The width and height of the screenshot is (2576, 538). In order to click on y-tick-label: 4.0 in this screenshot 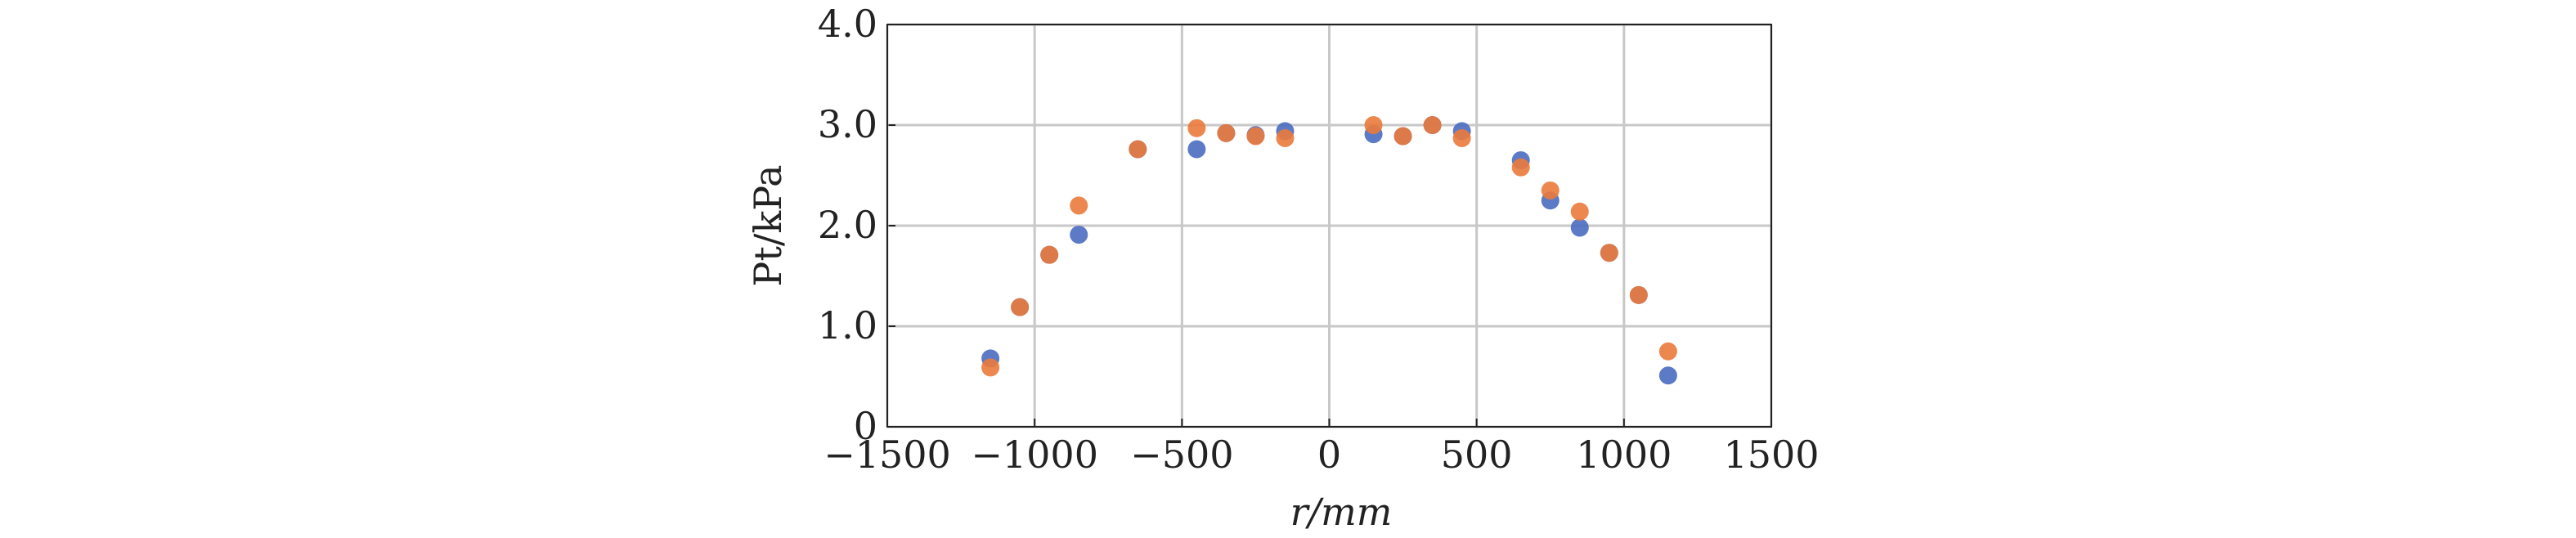, I will do `click(848, 24)`.